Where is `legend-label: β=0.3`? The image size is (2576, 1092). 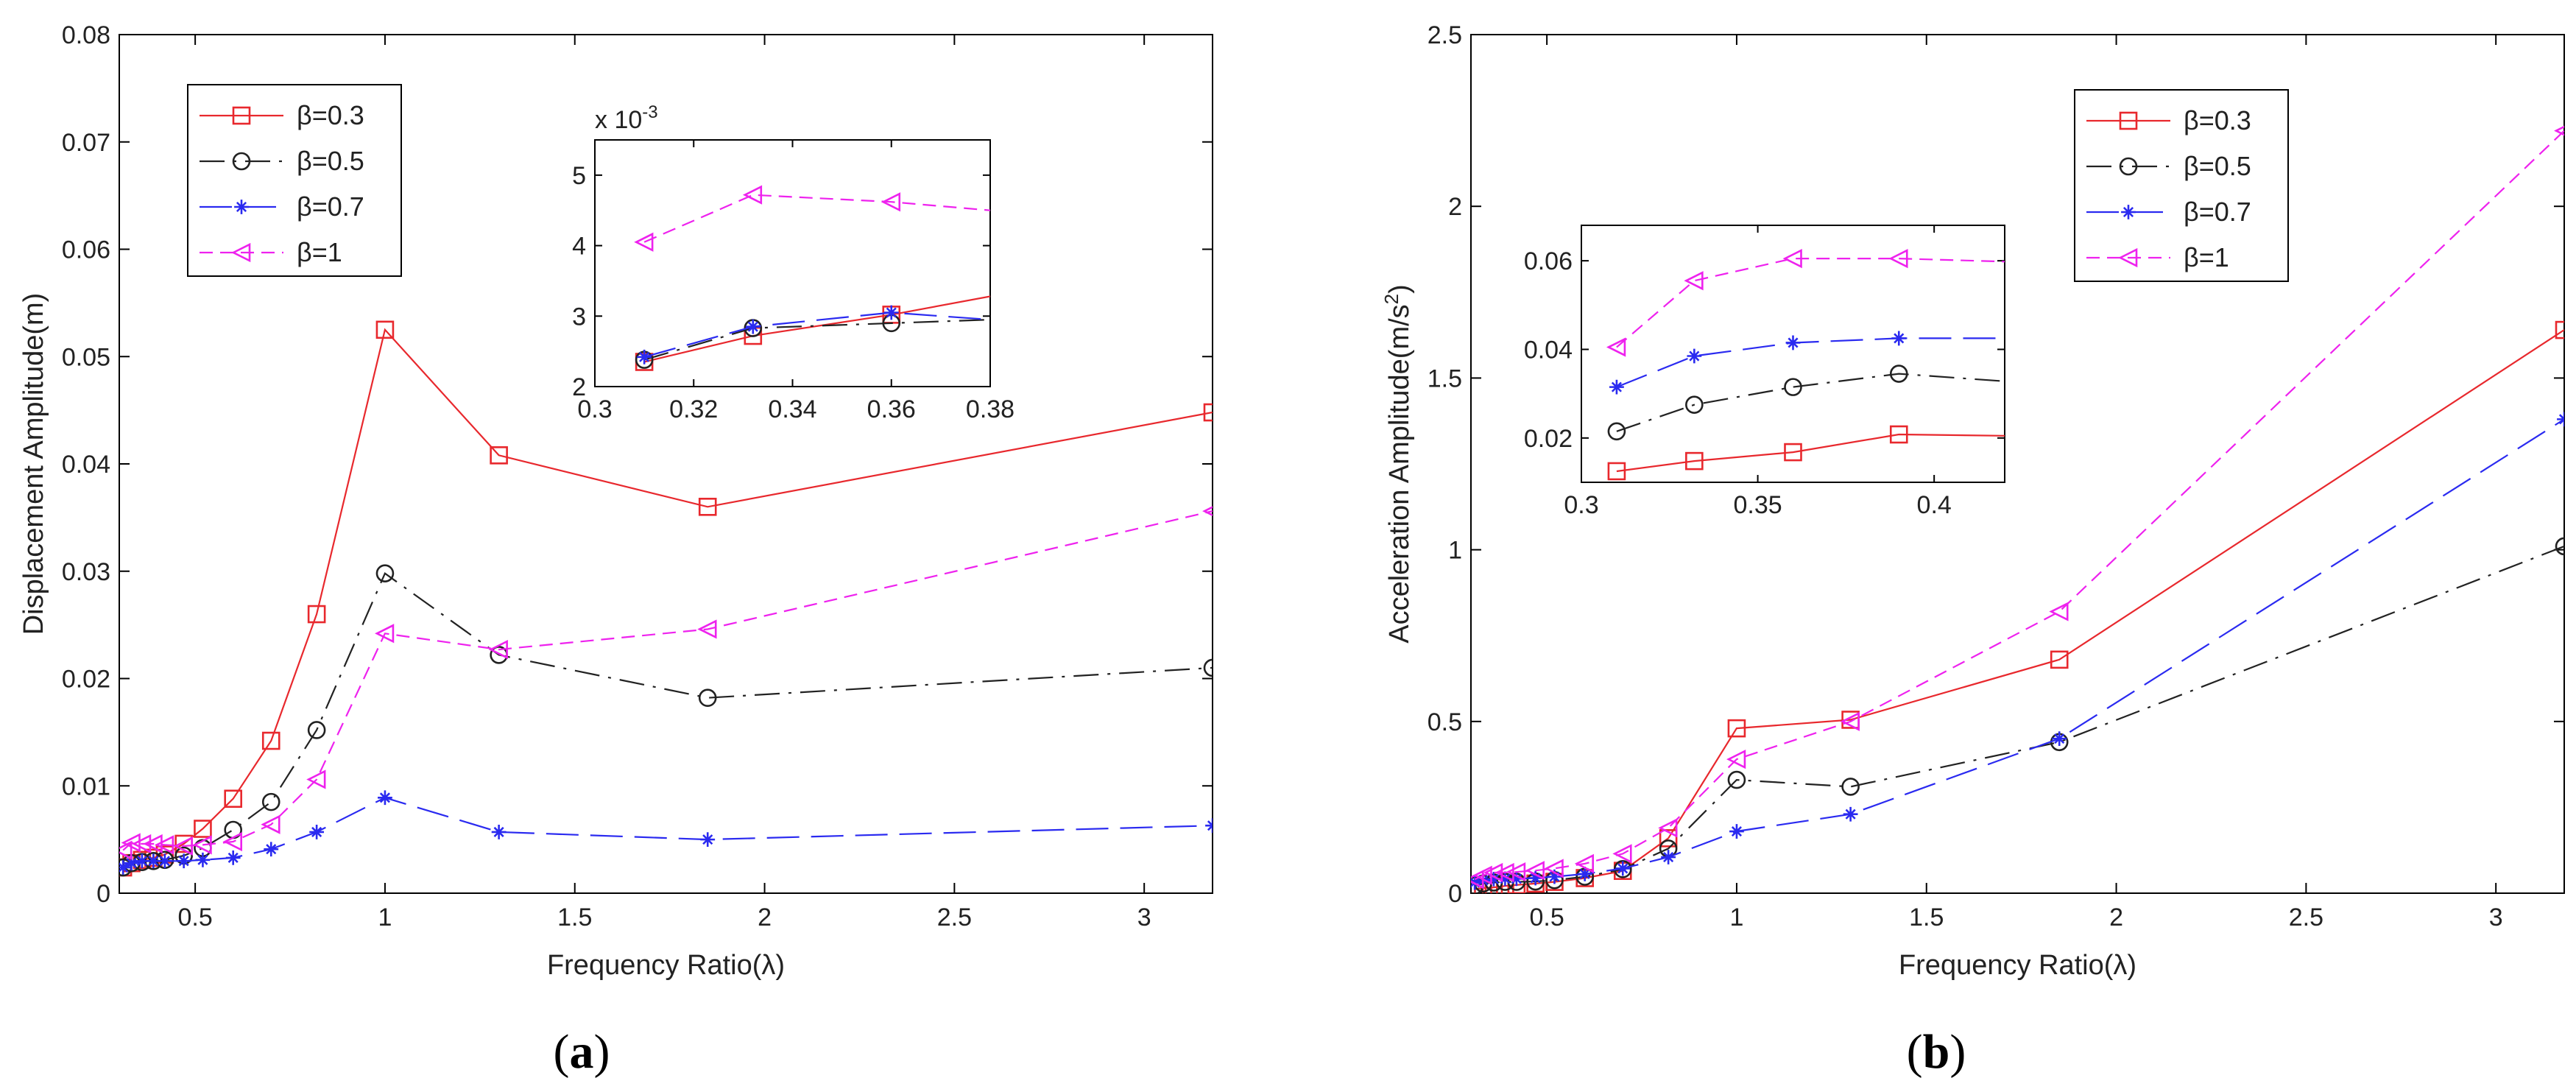 legend-label: β=0.3 is located at coordinates (330, 115).